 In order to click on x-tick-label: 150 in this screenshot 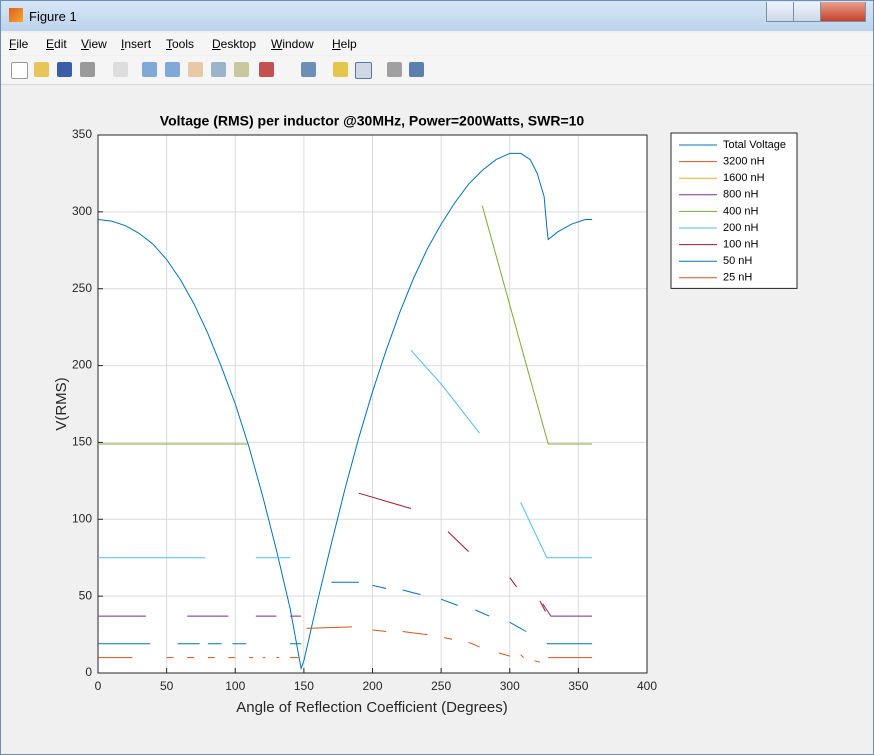, I will do `click(304, 686)`.